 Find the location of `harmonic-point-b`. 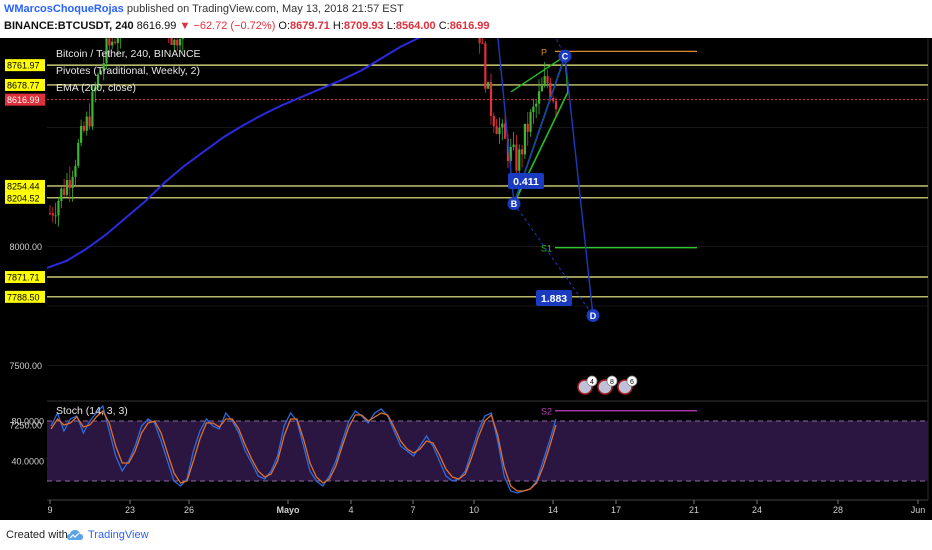

harmonic-point-b is located at coordinates (514, 204).